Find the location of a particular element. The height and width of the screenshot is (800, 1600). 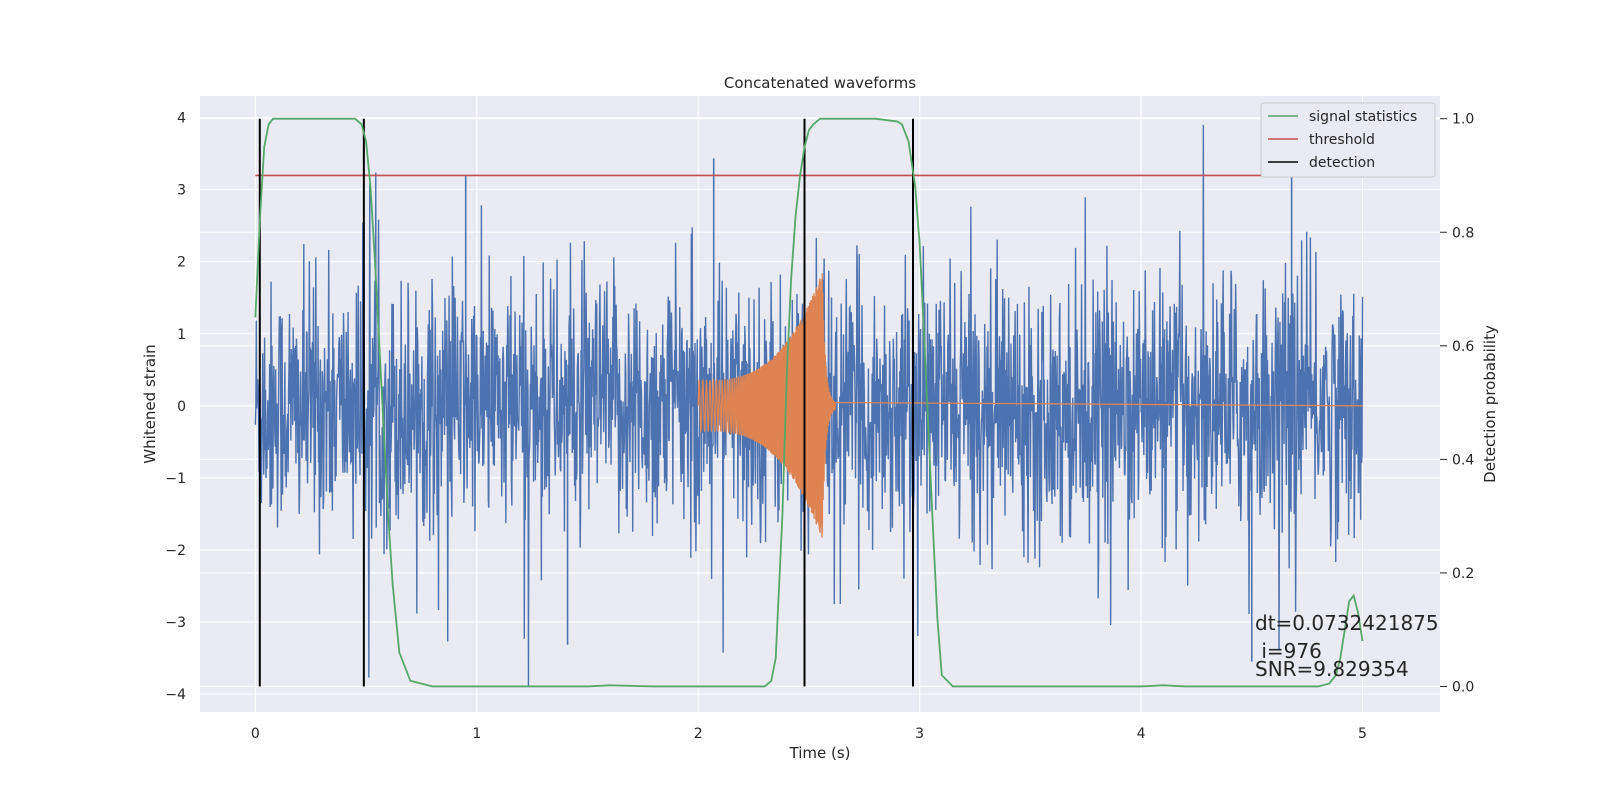

x-tick-label-1: 1 is located at coordinates (476, 734).